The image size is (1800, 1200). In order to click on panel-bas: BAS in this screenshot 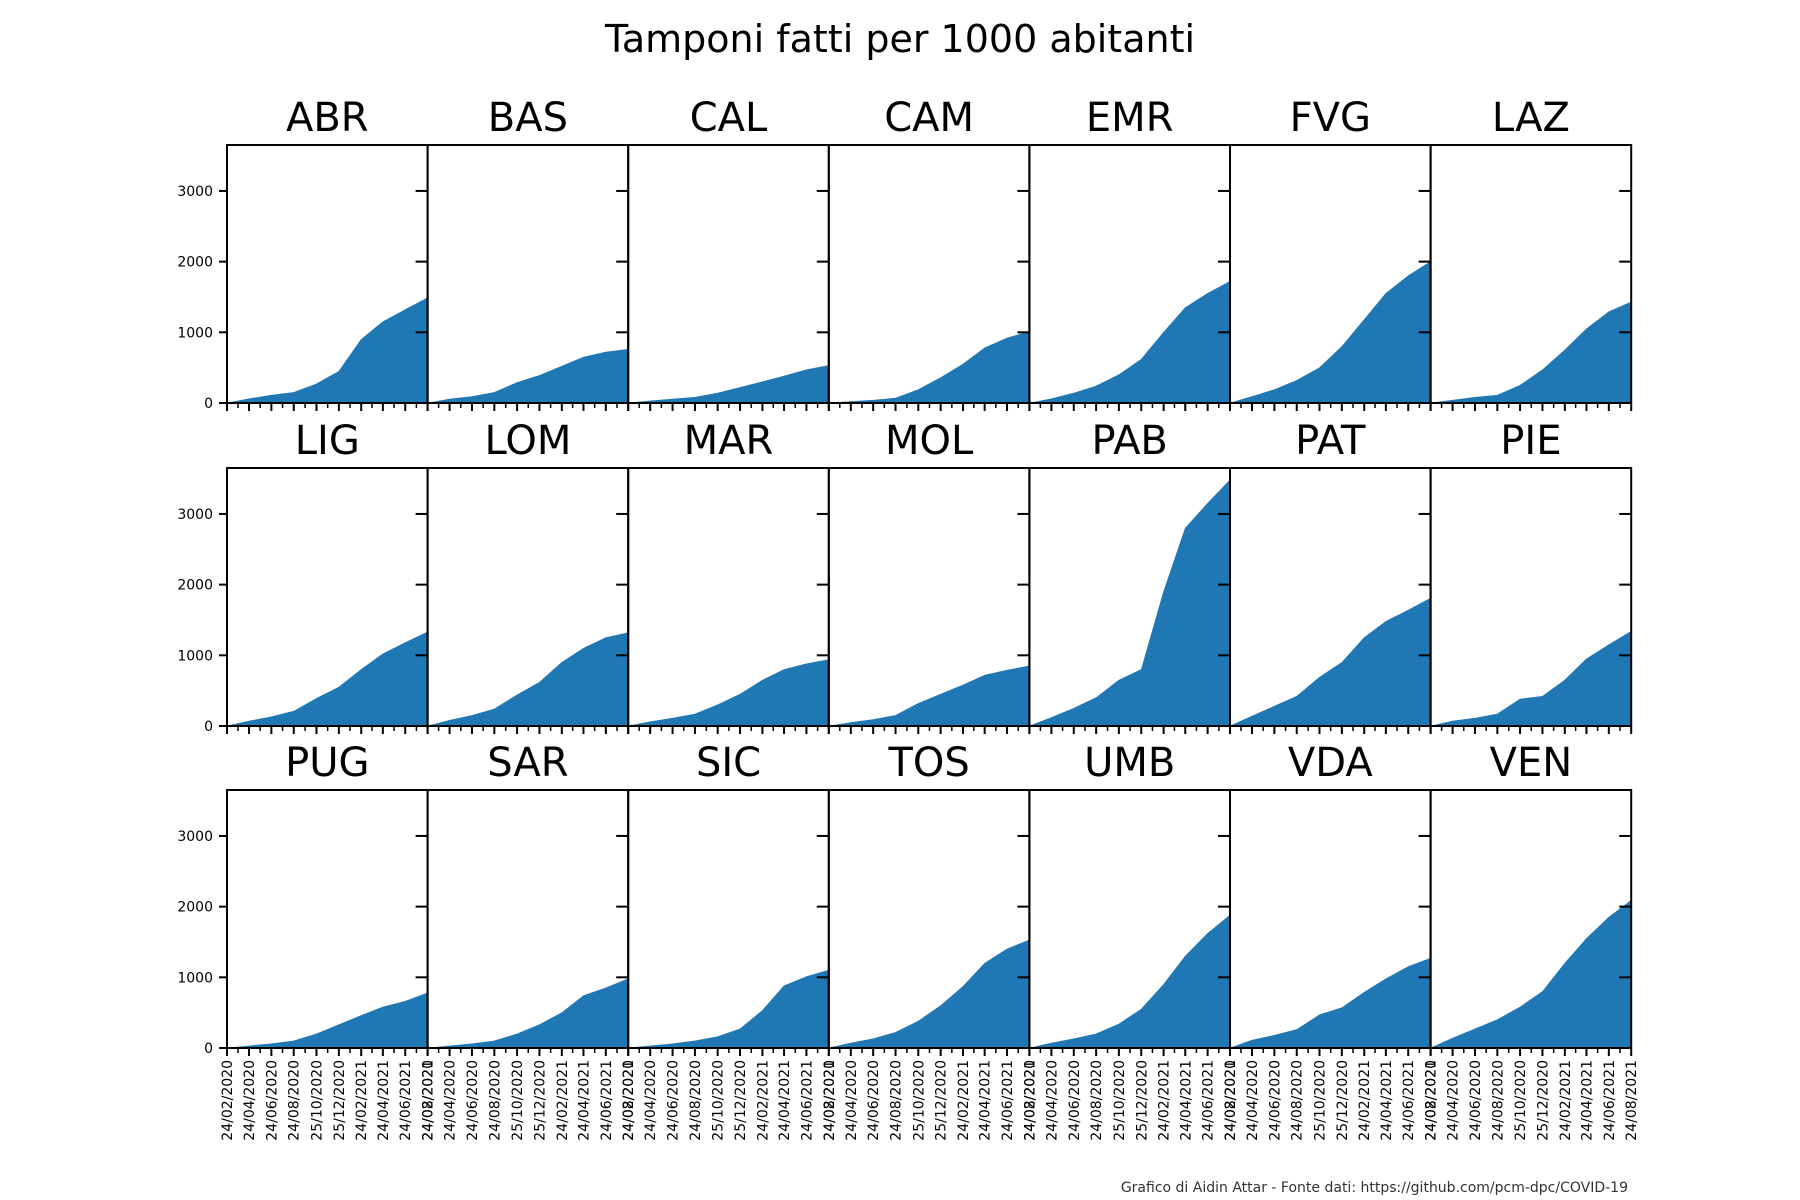, I will do `click(528, 253)`.